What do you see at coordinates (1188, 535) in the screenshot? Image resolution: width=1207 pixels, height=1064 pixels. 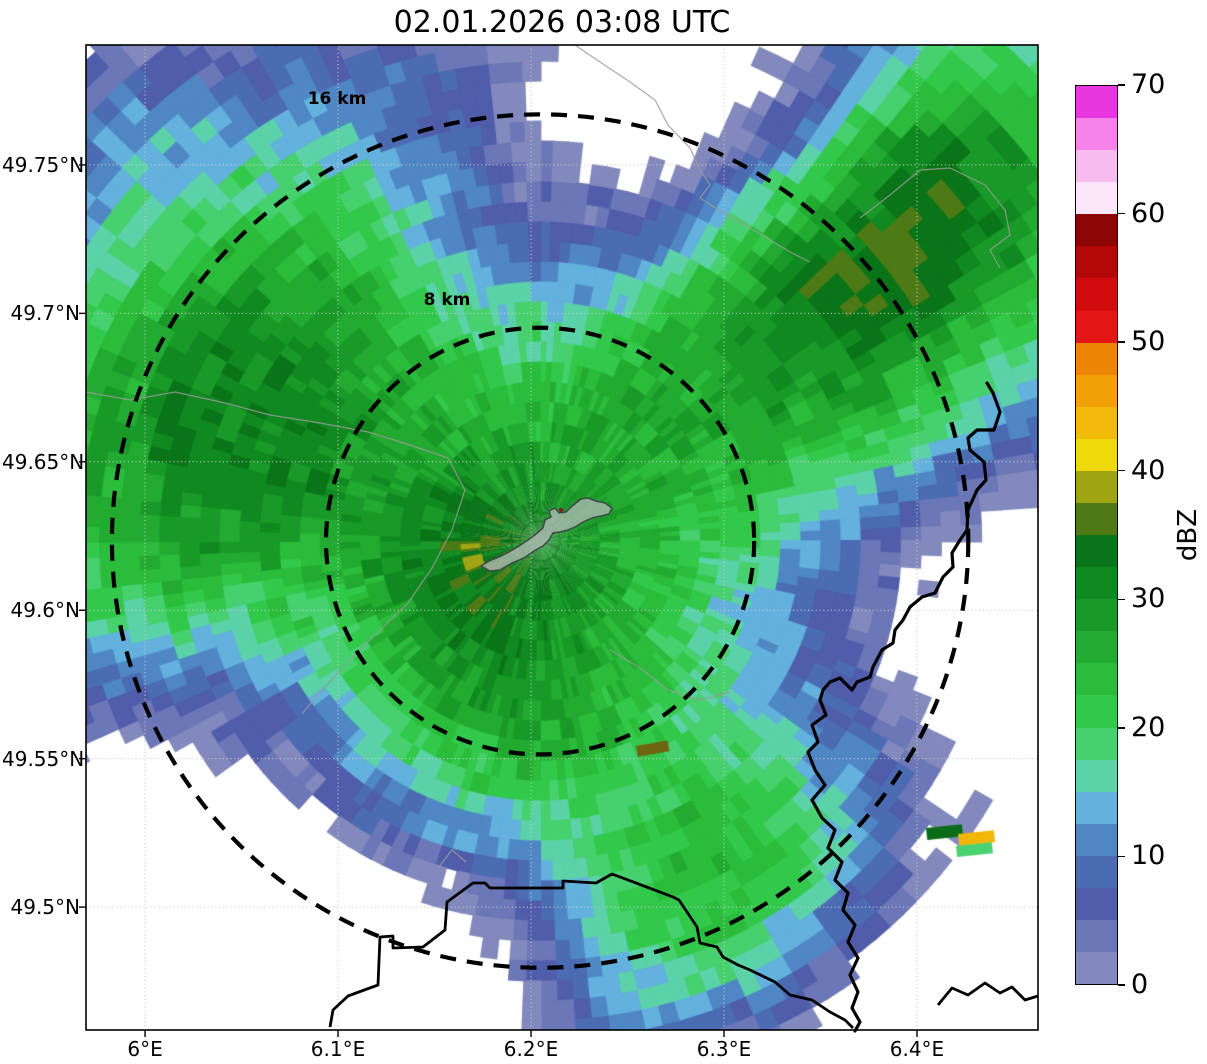 I see `colorbar-label: dBZ` at bounding box center [1188, 535].